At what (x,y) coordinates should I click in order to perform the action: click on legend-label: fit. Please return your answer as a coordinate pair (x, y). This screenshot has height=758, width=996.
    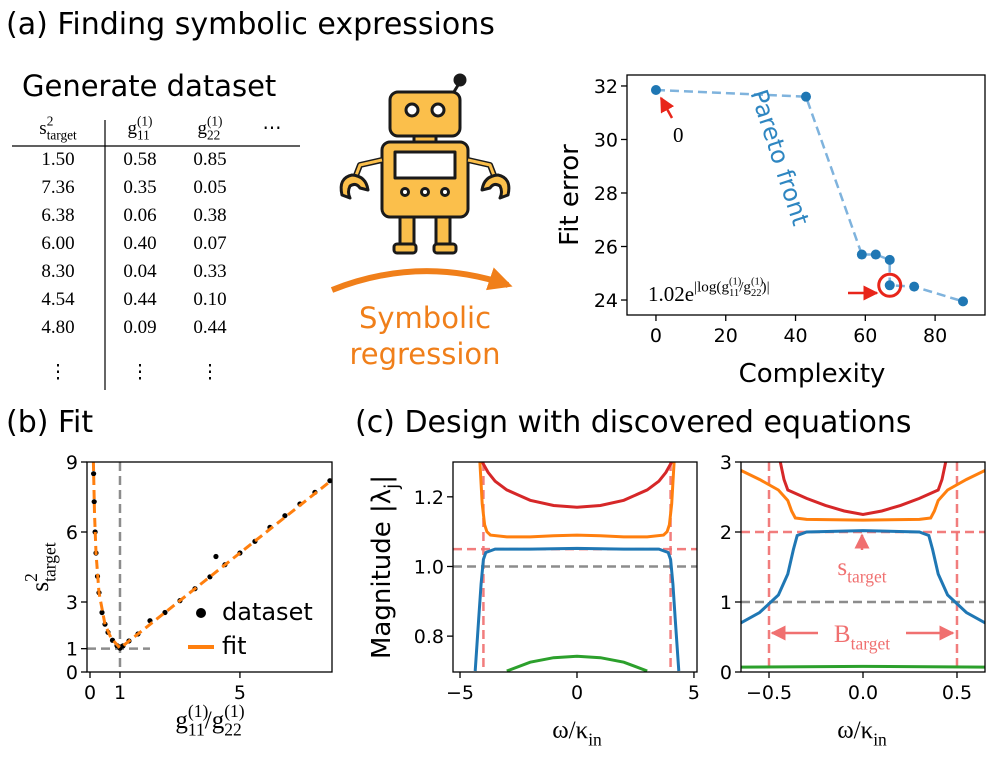
    Looking at the image, I should click on (234, 646).